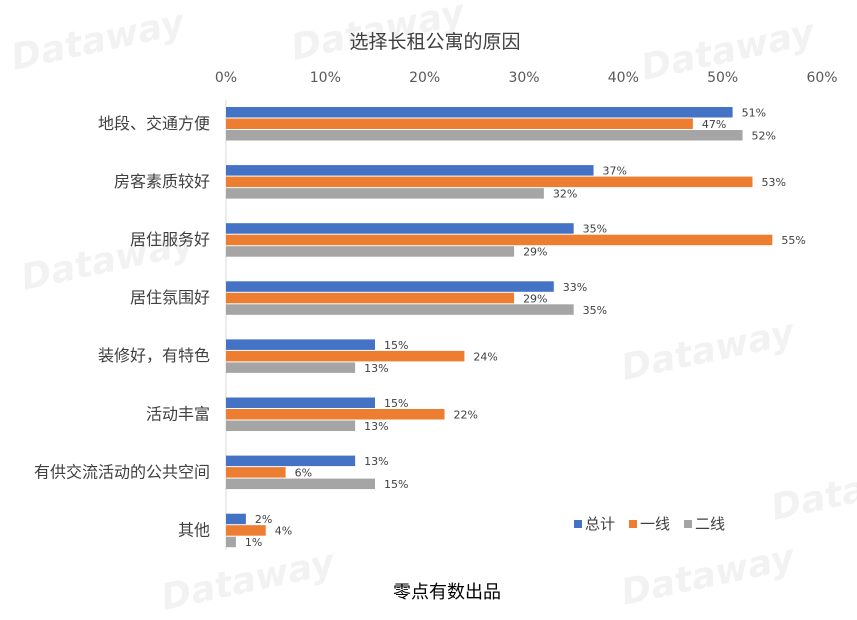 This screenshot has height=620, width=857. I want to click on data-label: 51%, so click(754, 113).